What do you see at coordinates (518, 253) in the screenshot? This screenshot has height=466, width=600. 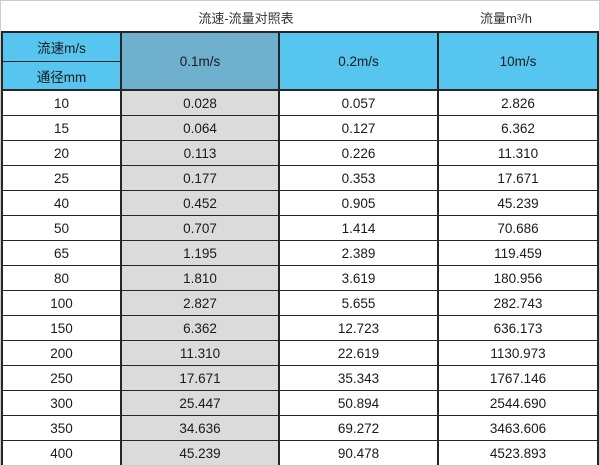 I see `flow-value-cell: 119.459` at bounding box center [518, 253].